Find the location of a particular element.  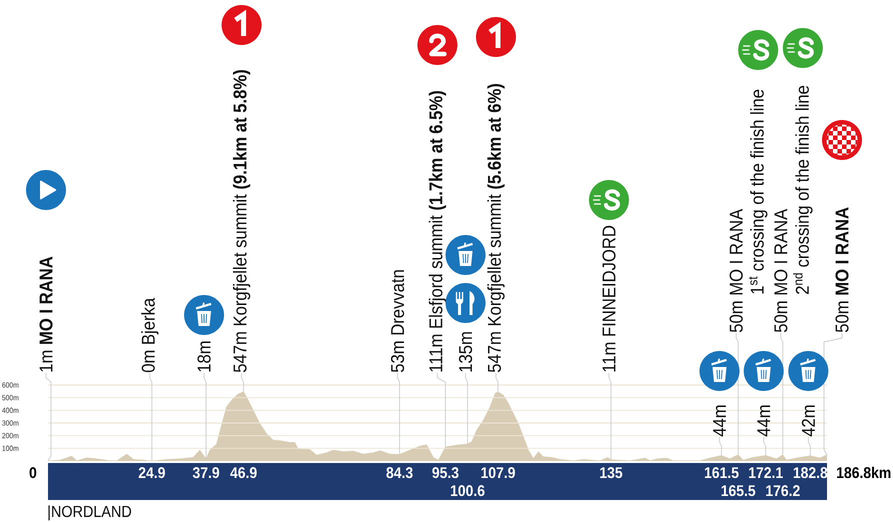

x-tick-label: 172.1 is located at coordinates (766, 472).